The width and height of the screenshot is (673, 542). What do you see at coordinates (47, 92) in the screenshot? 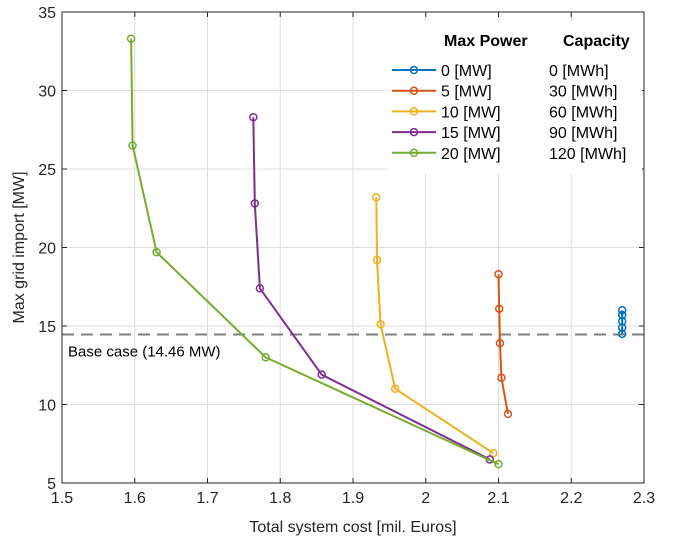
I see `y-tick-label: 30` at bounding box center [47, 92].